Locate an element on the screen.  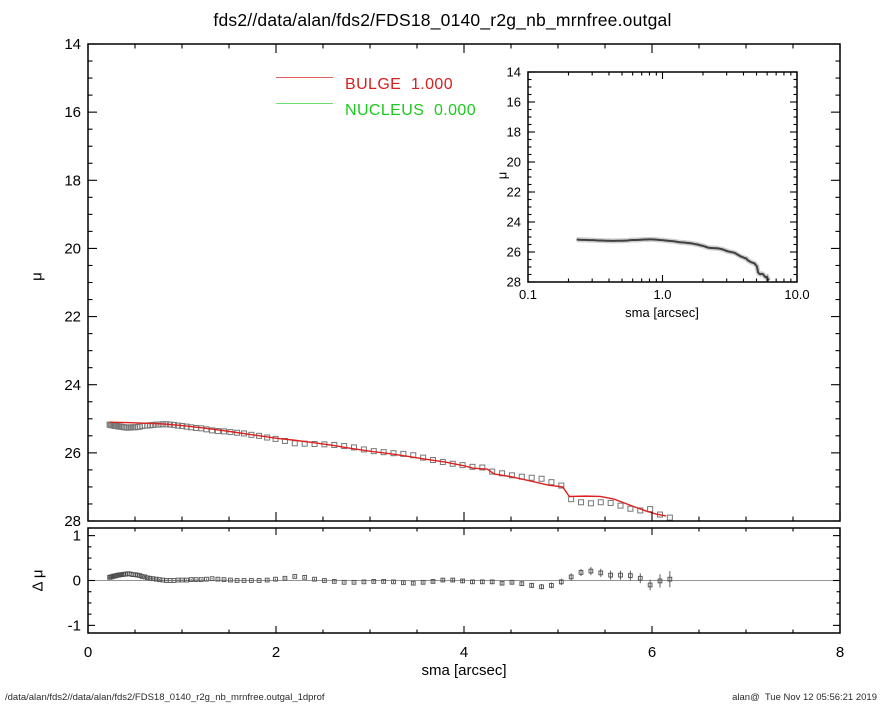
legend-nucleus-entry: NUCLEUS 0.000 is located at coordinates (410, 111).